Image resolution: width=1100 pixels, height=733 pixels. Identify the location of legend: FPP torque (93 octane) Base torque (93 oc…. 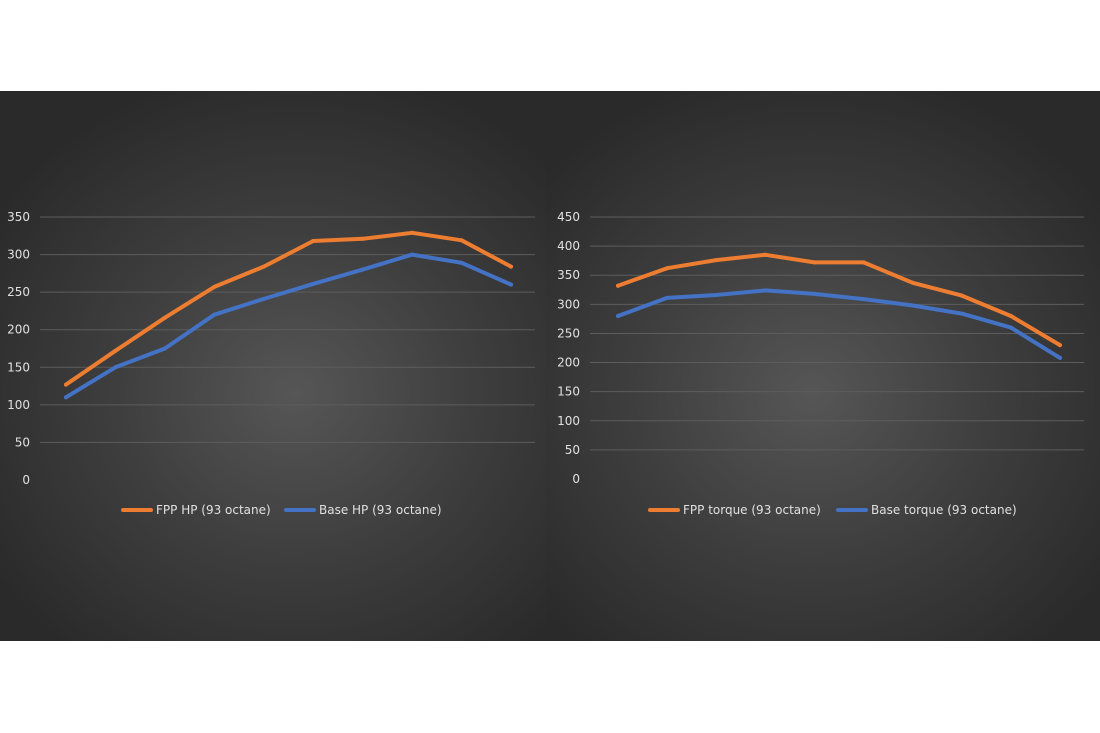
(832, 510).